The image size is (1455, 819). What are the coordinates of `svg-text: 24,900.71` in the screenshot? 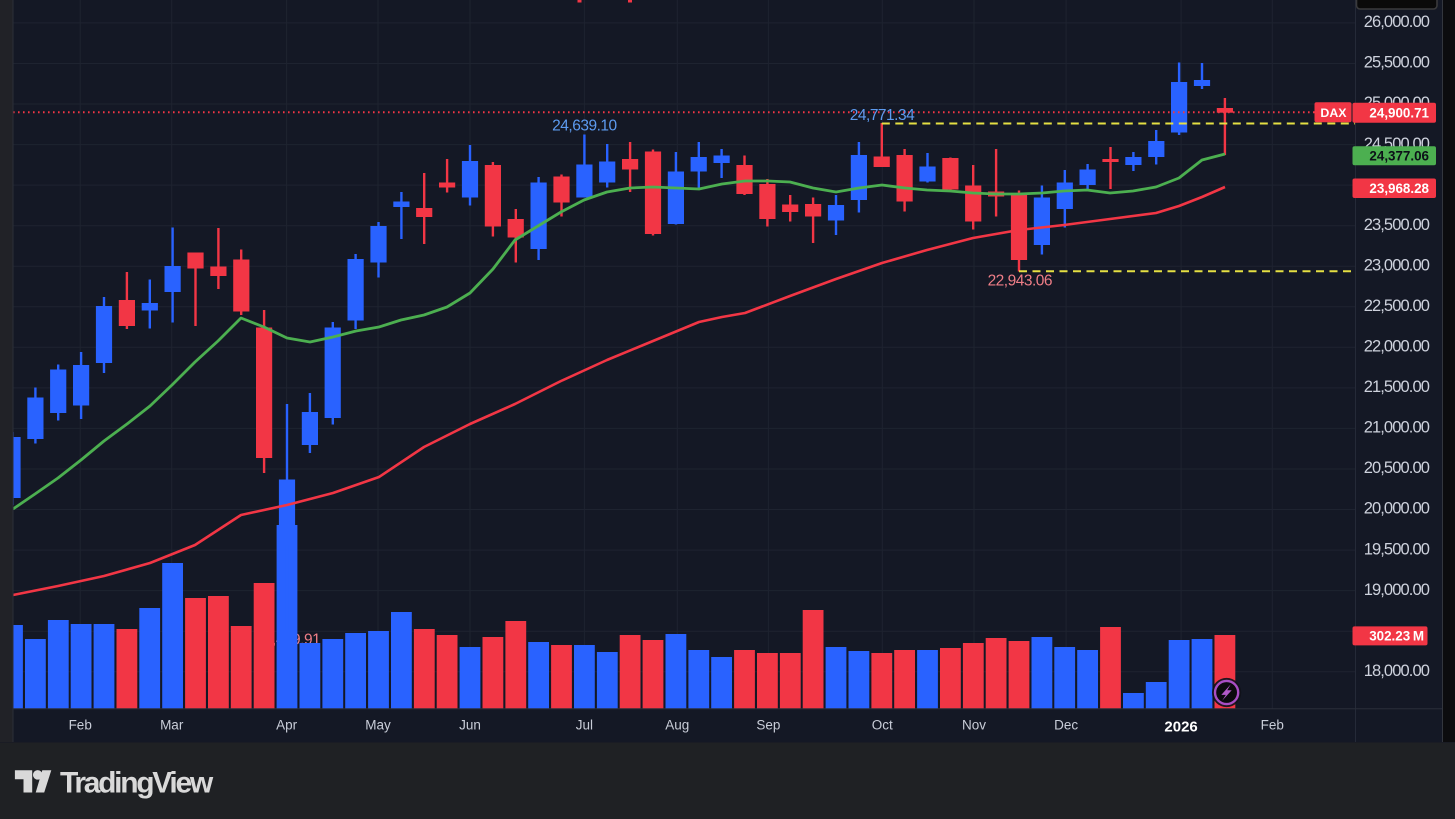 It's located at (1399, 112).